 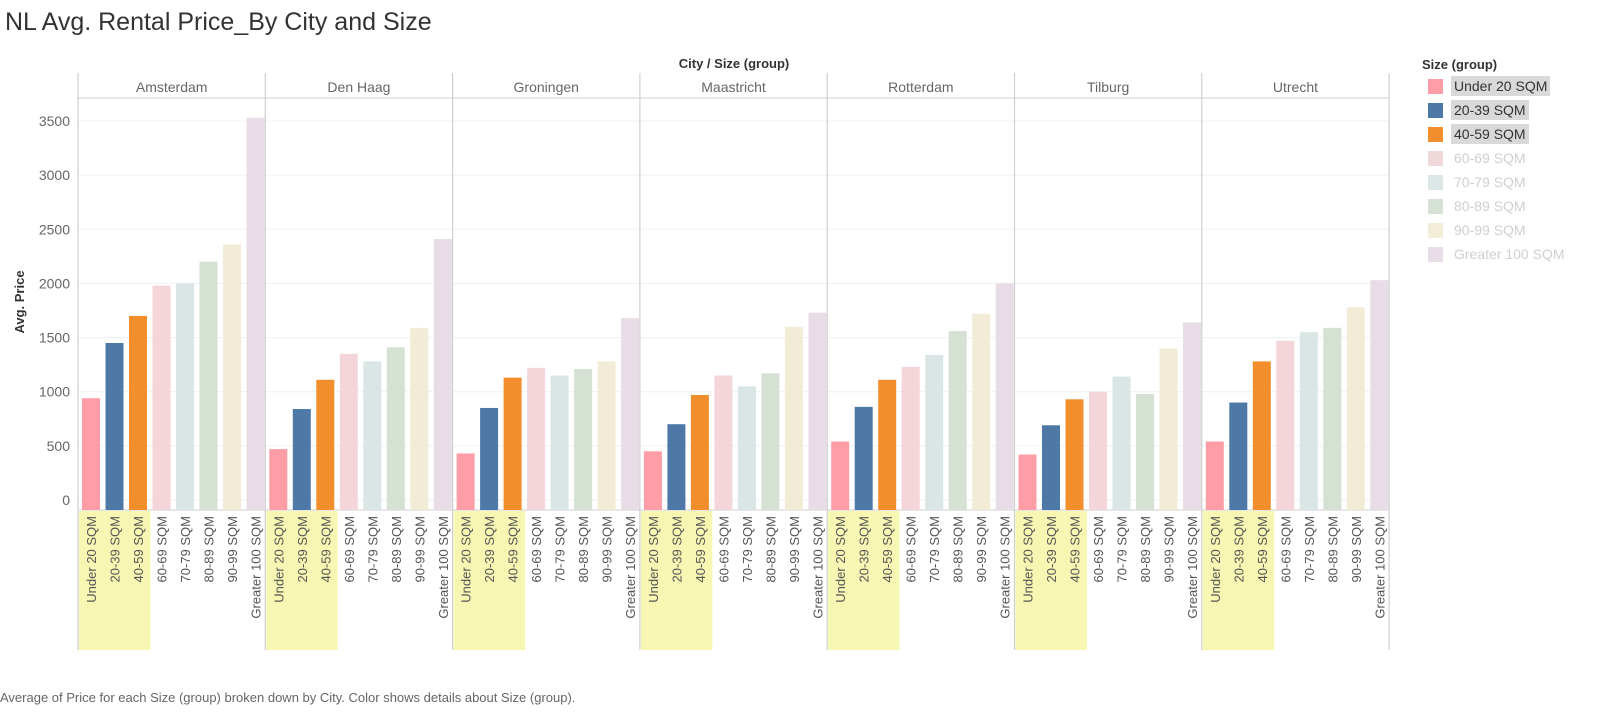 What do you see at coordinates (358, 87) in the screenshot?
I see `city-header: Den Haag` at bounding box center [358, 87].